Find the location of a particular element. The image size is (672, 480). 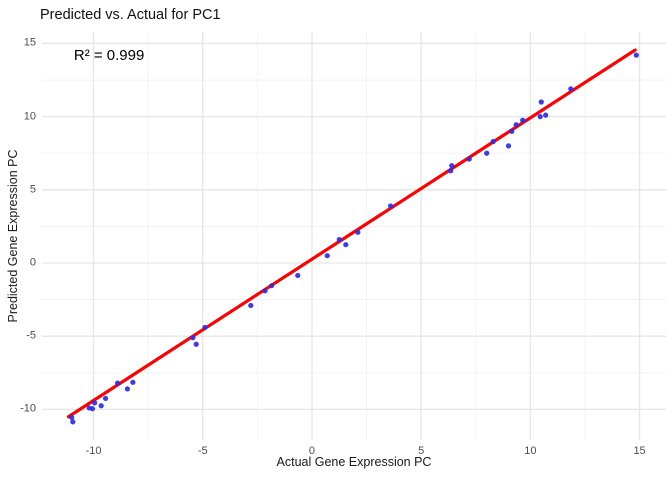

chart-title: Predicted vs. Actual for PC1 is located at coordinates (130, 15).